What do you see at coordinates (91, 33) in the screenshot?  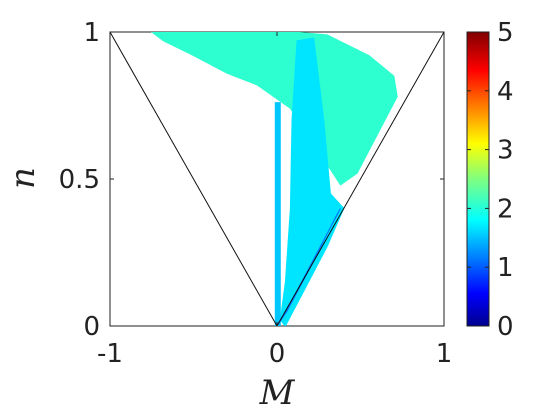 I see `y-tick-label: 1` at bounding box center [91, 33].